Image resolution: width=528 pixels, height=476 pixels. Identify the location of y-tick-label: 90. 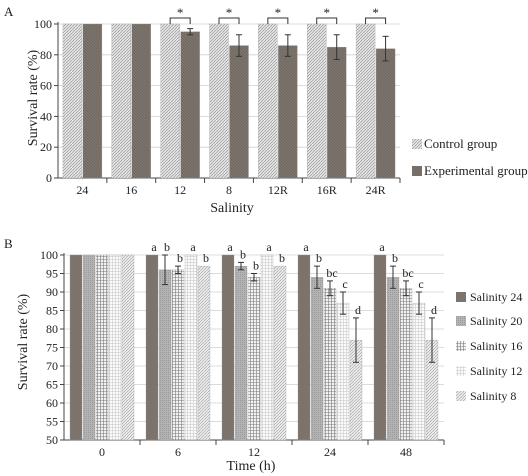
(52, 292).